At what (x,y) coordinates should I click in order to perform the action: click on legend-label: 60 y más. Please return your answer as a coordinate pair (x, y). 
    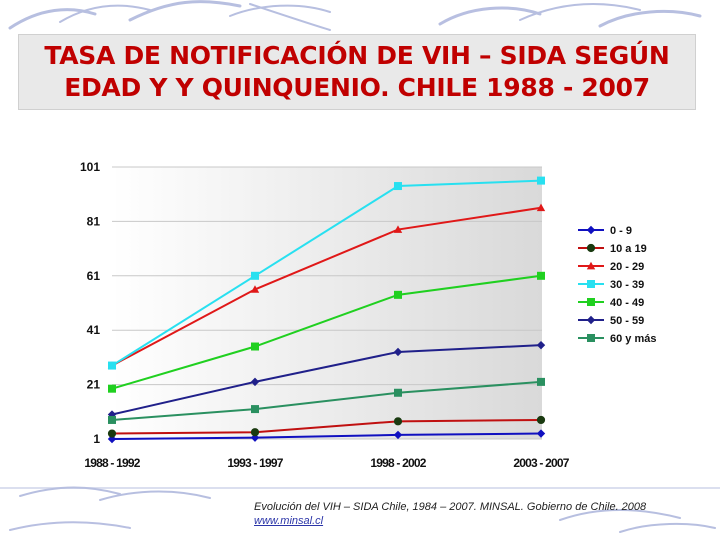
    Looking at the image, I should click on (633, 339).